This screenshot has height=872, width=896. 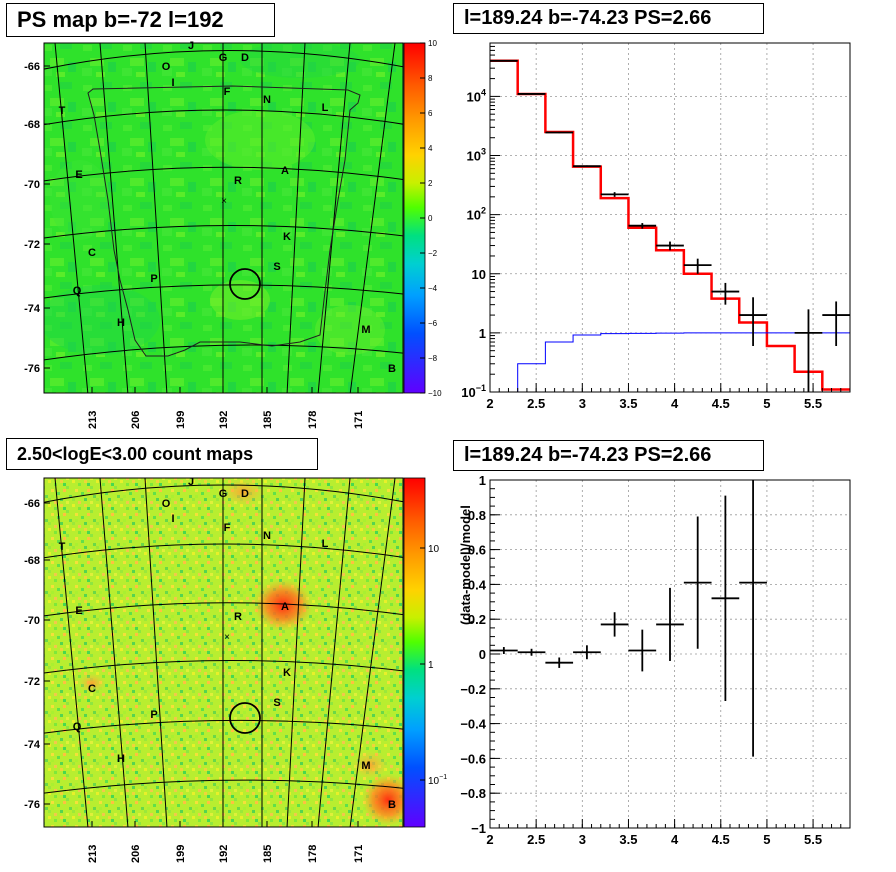 I want to click on lat-label: -68, so click(x=32, y=125).